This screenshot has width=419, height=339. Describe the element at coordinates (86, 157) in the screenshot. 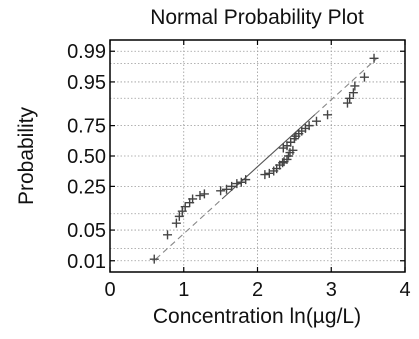

I see `y-tick-label: 0.50` at that location.